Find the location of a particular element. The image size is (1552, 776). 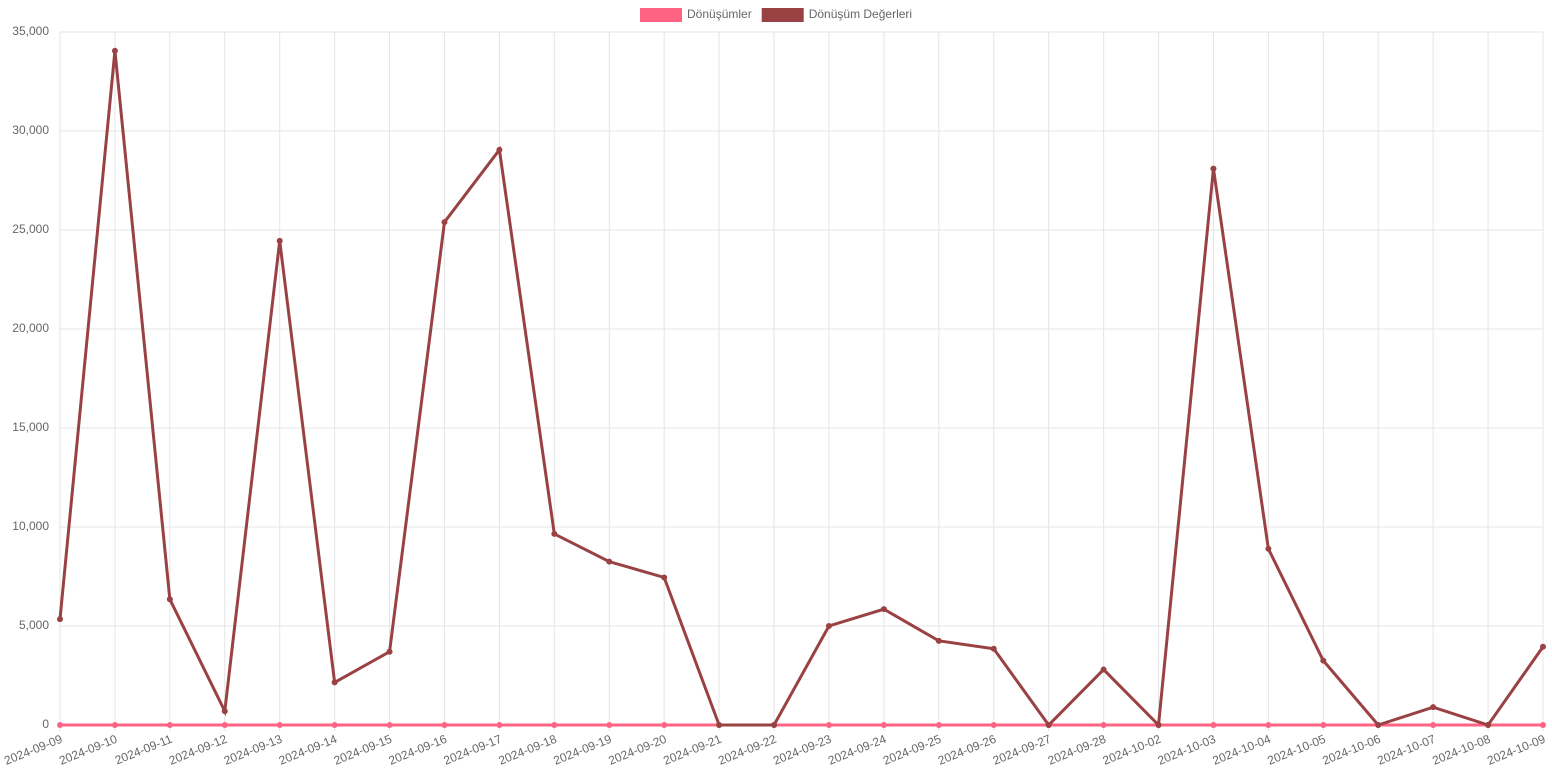

x-tick-label: 2024-09-17 is located at coordinates (473, 750).